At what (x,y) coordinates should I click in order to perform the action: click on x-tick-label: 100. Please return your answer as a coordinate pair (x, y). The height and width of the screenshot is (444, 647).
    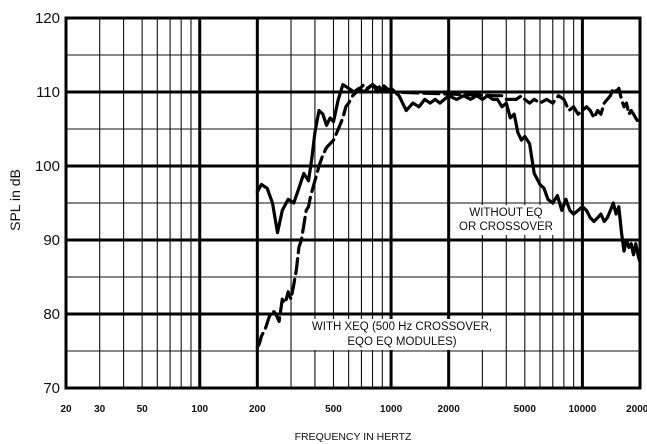
    Looking at the image, I should click on (199, 409).